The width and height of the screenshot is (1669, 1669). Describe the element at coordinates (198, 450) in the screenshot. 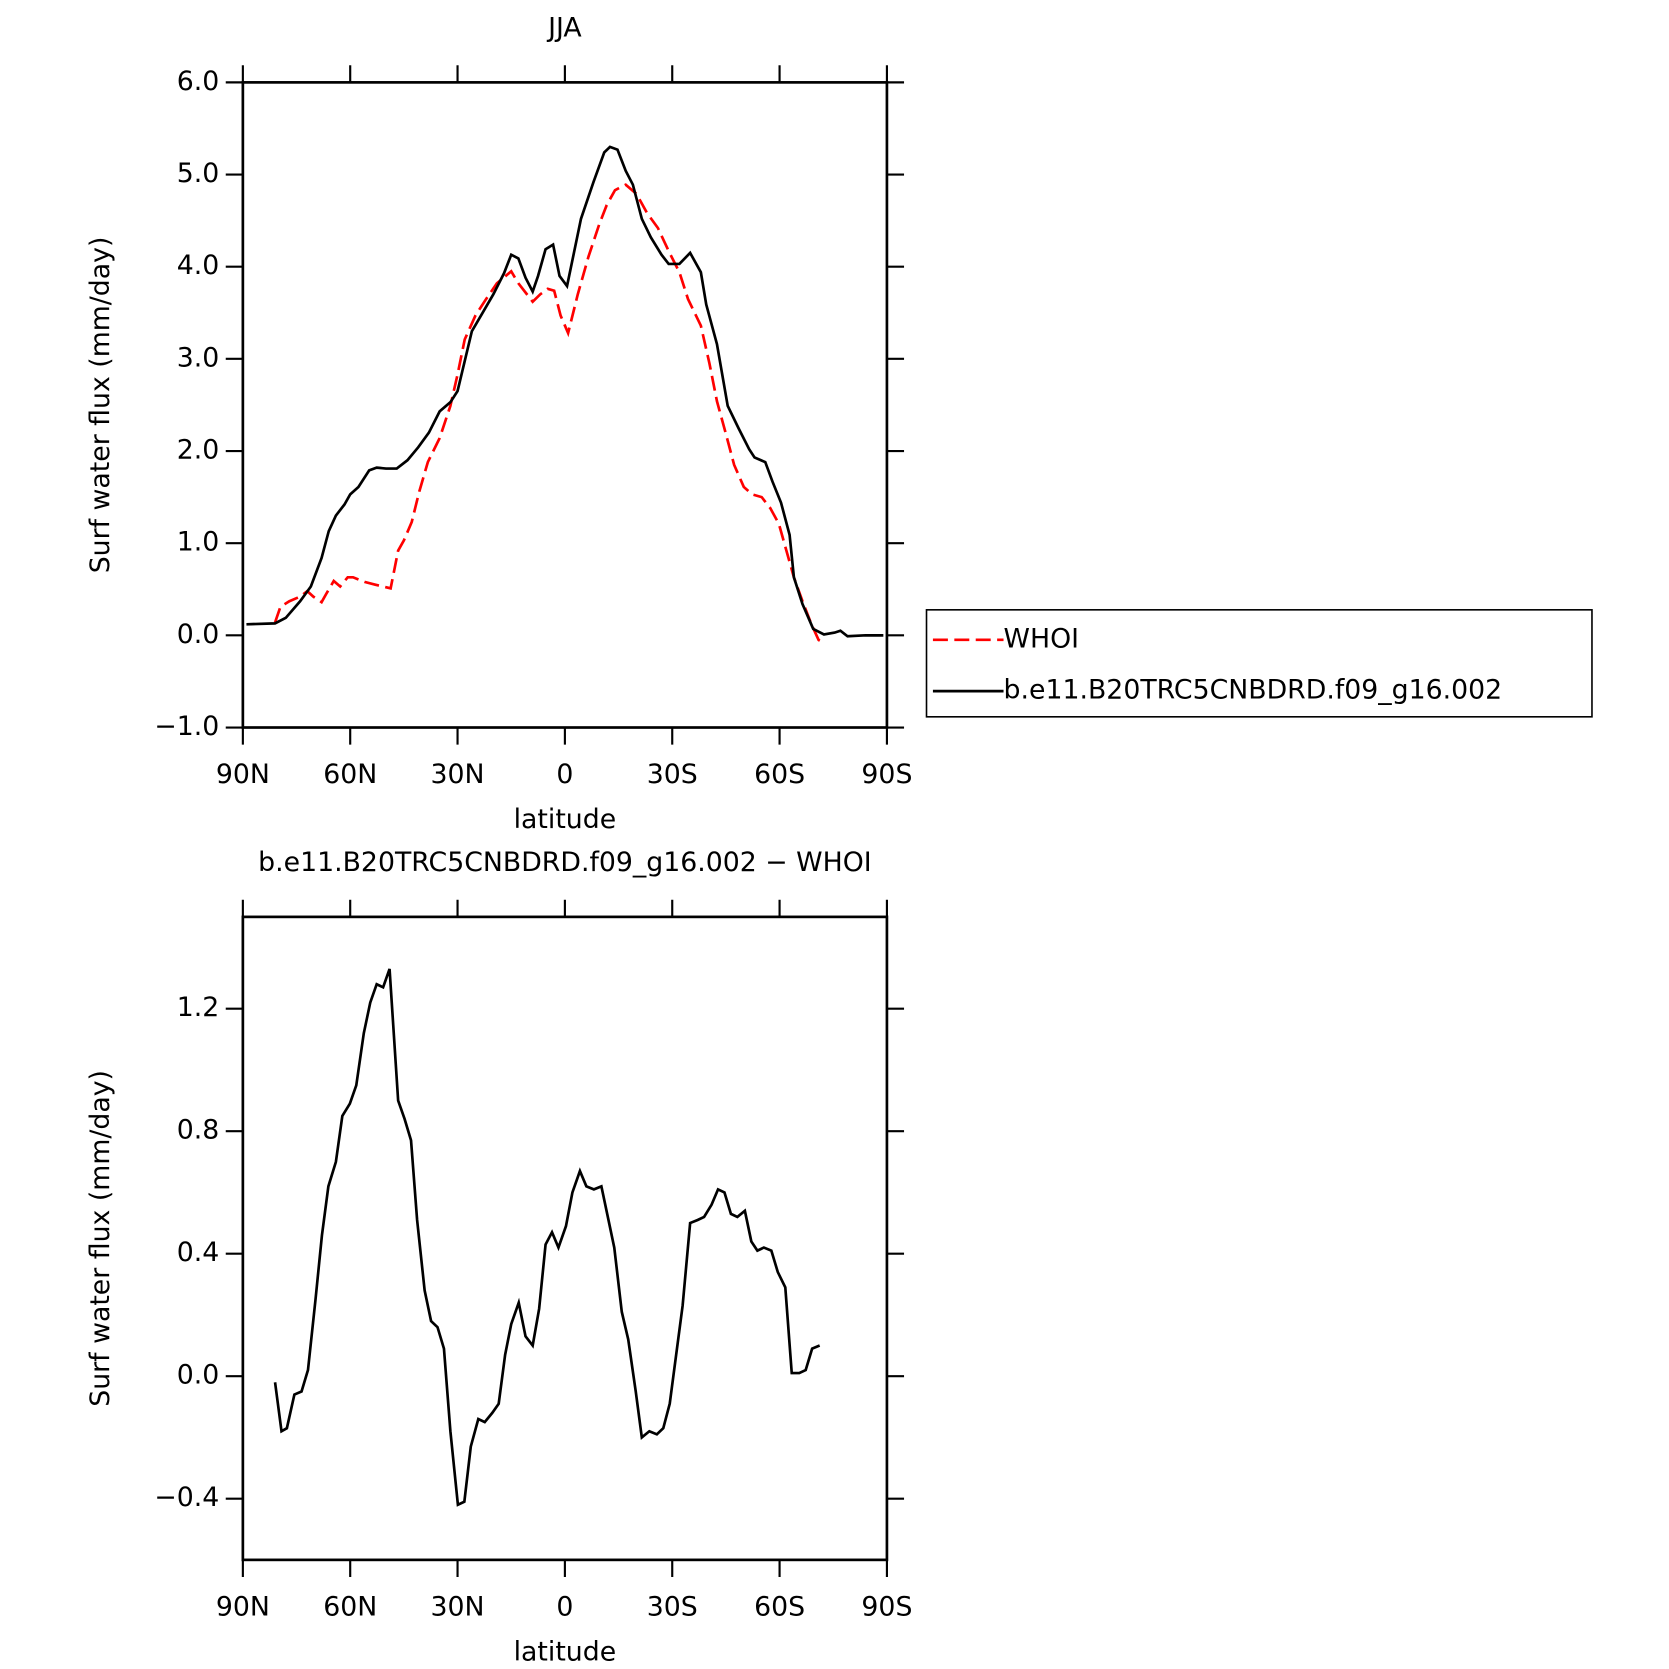

I see `y-tick-label: 2.0` at that location.